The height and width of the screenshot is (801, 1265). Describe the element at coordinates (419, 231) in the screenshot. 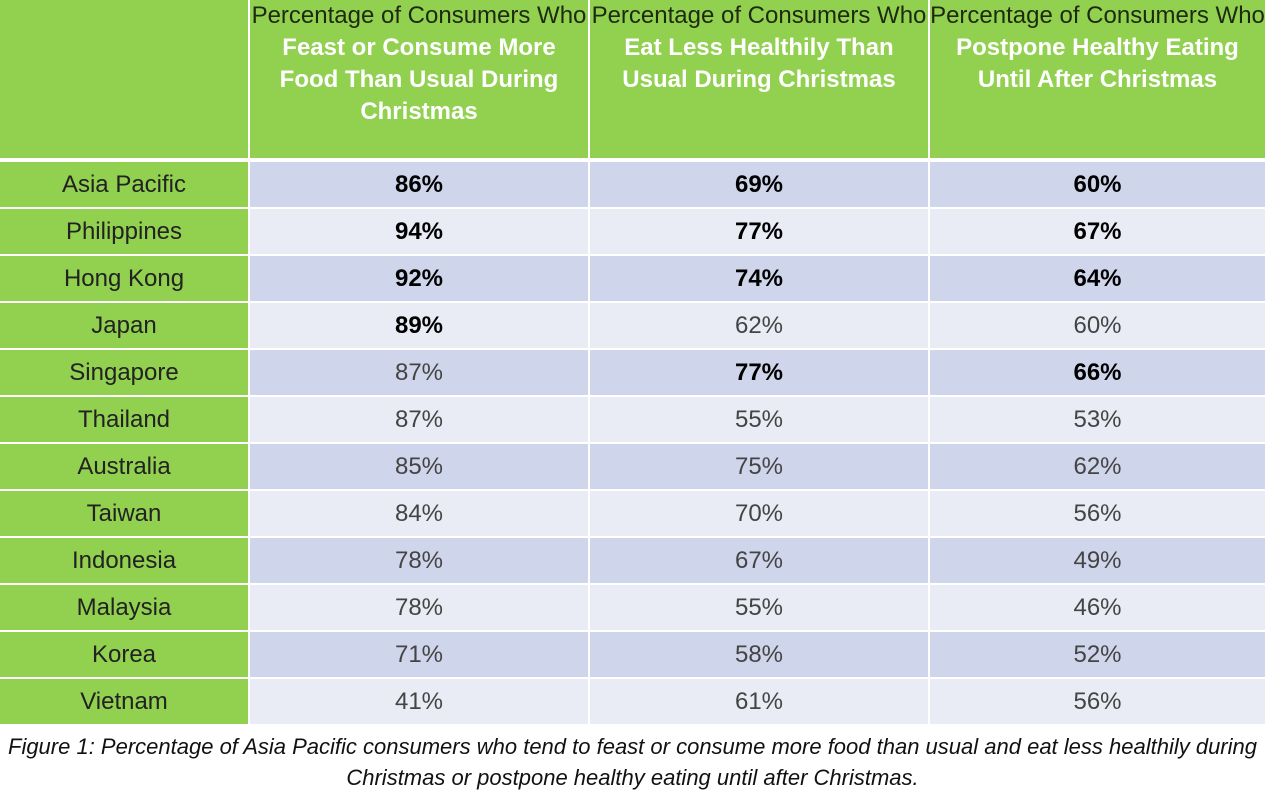

I see `value-cell: 94%` at that location.